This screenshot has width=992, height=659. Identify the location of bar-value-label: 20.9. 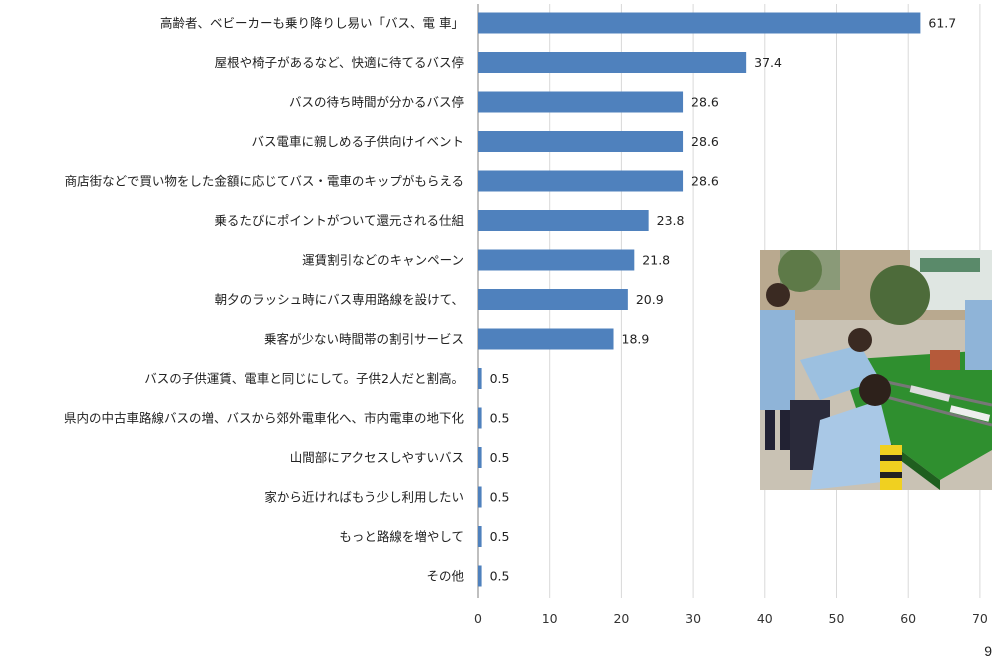
(650, 299).